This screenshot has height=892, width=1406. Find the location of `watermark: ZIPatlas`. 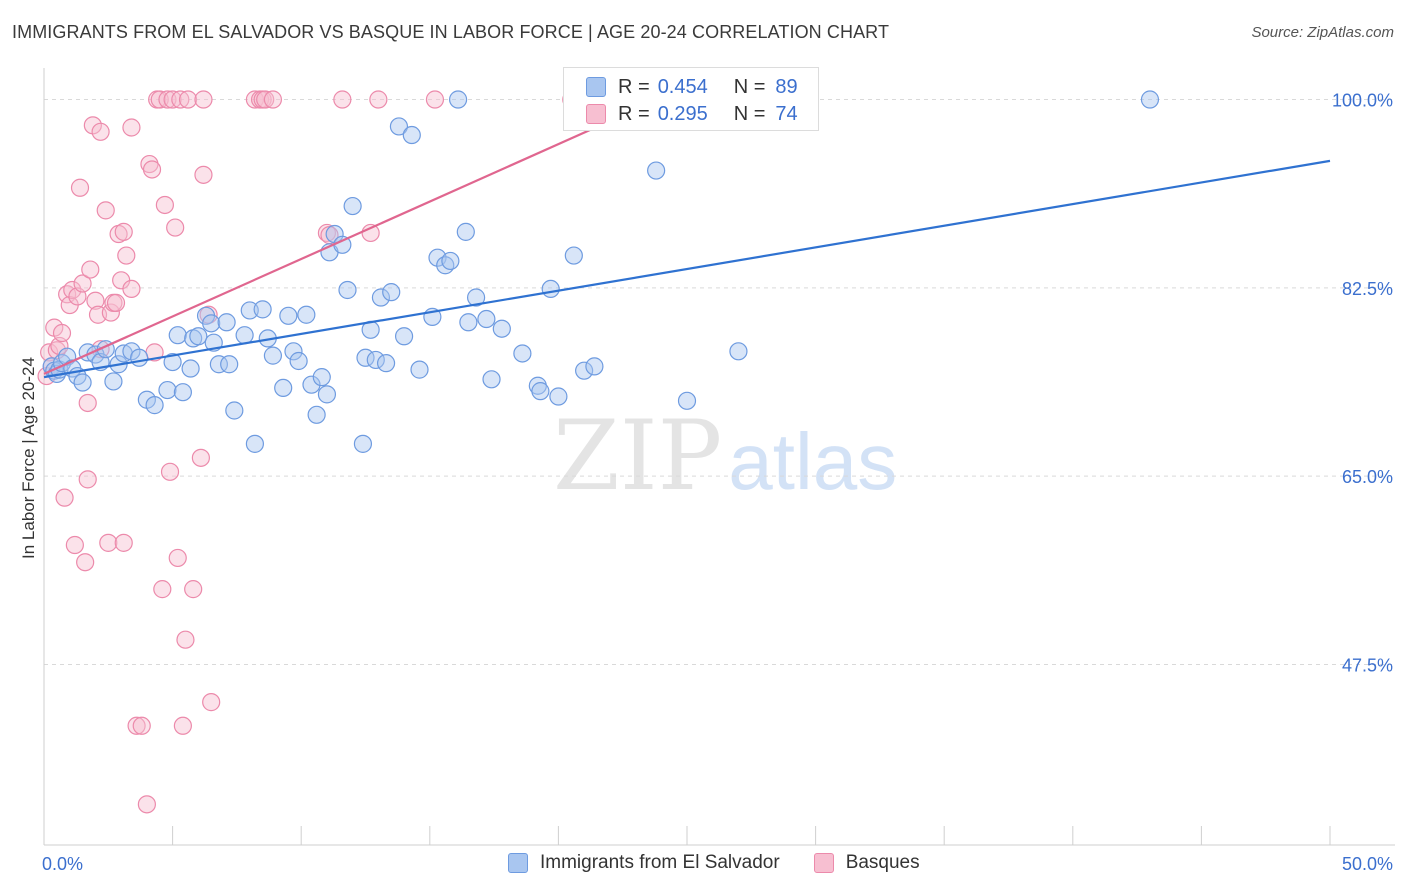

watermark: ZIPatlas is located at coordinates (725, 456).